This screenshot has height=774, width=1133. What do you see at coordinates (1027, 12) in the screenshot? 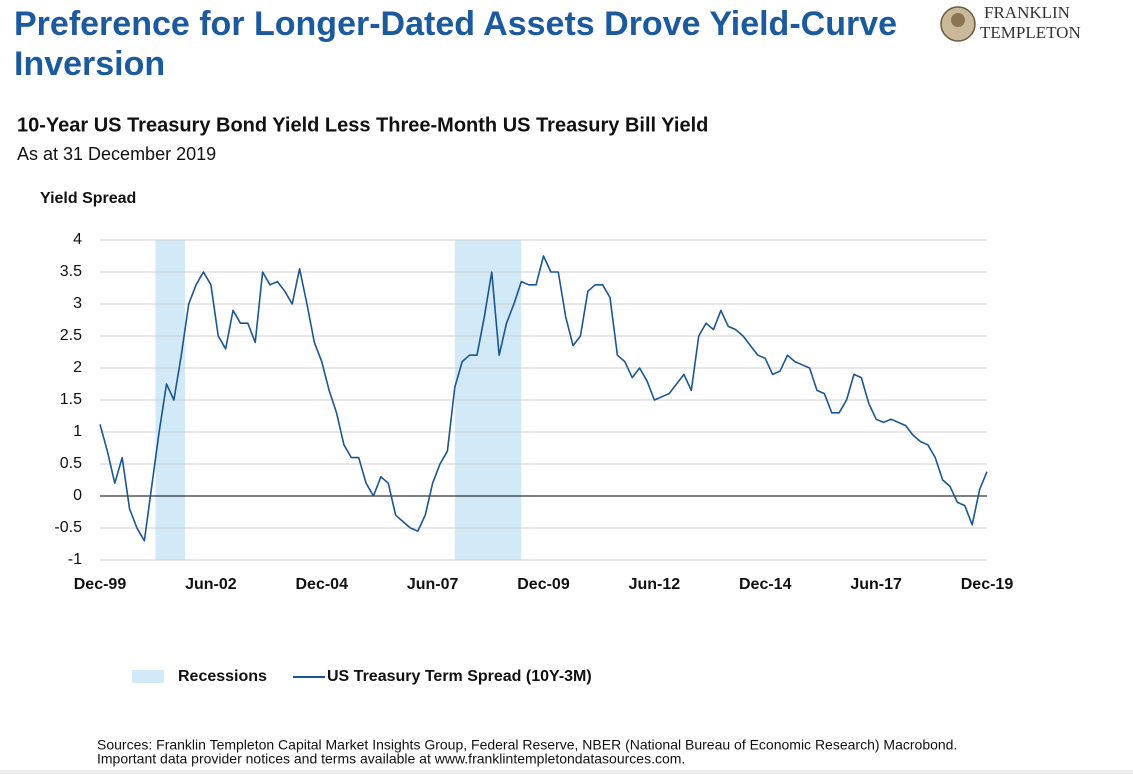
I see `logo-text: FRANKLIN` at bounding box center [1027, 12].